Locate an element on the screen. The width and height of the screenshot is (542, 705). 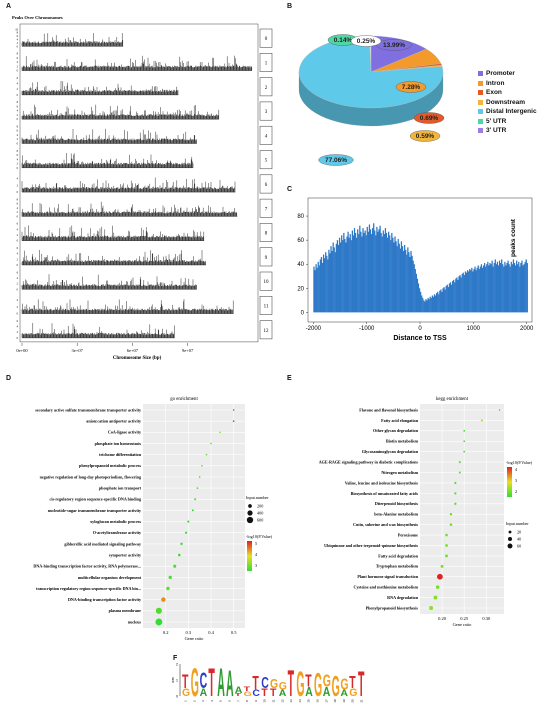
legend-label: 5' UTR is located at coordinates (496, 121).